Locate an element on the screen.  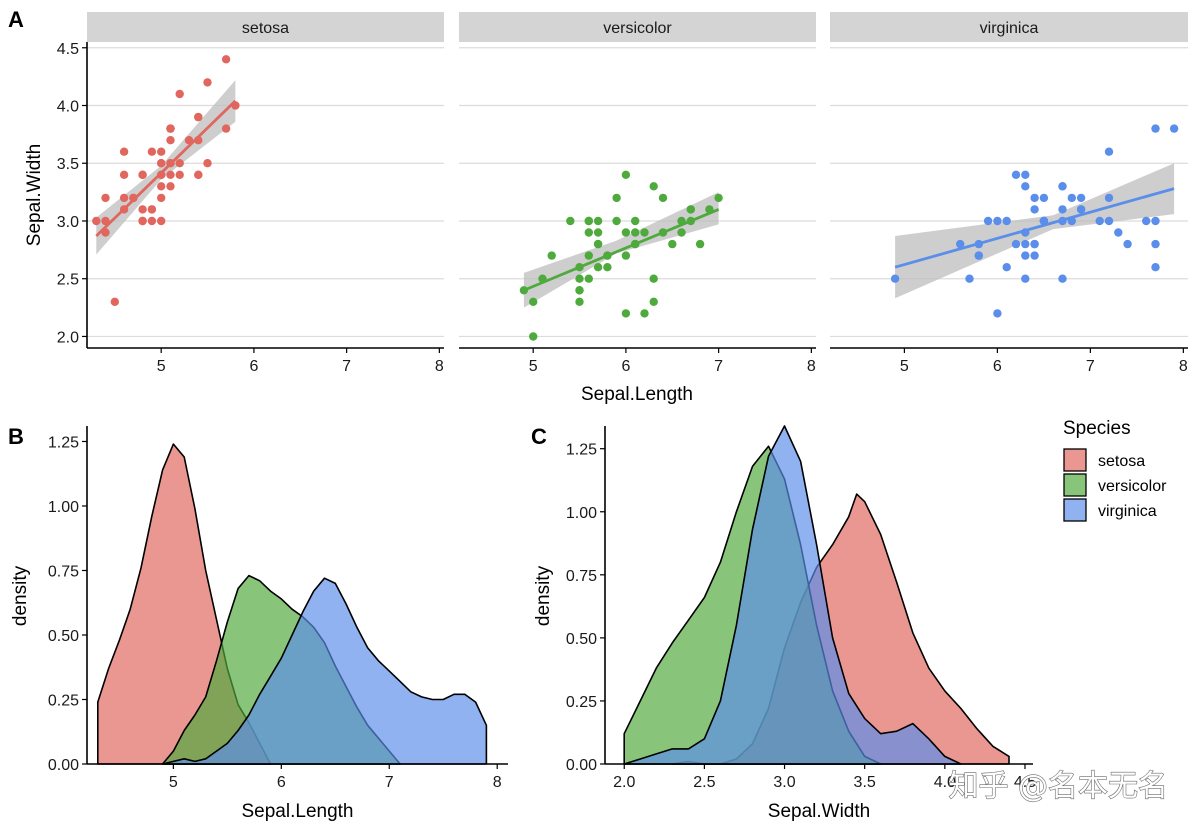
y-axis-title: density is located at coordinates (543, 595).